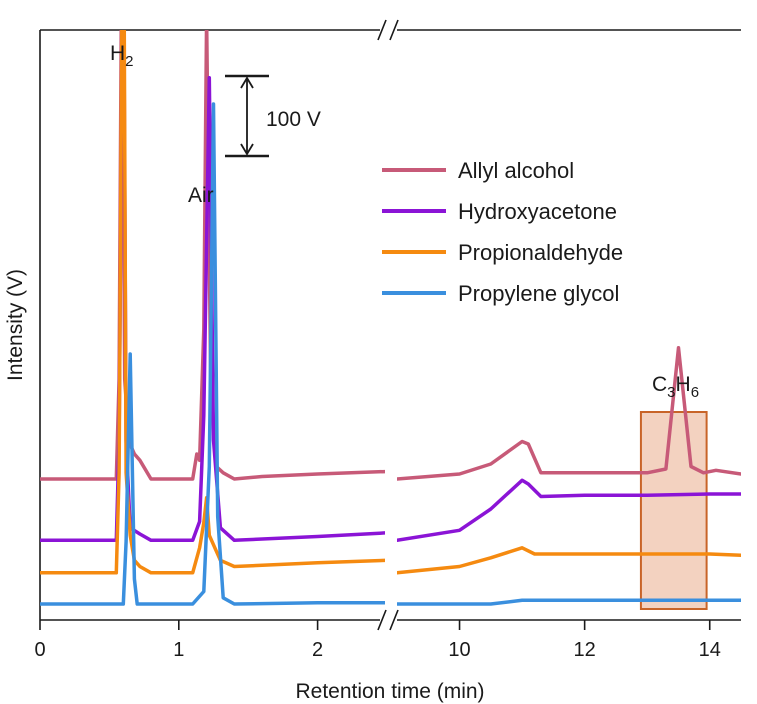  I want to click on c3h6-label-sub3: 3, so click(671, 392).